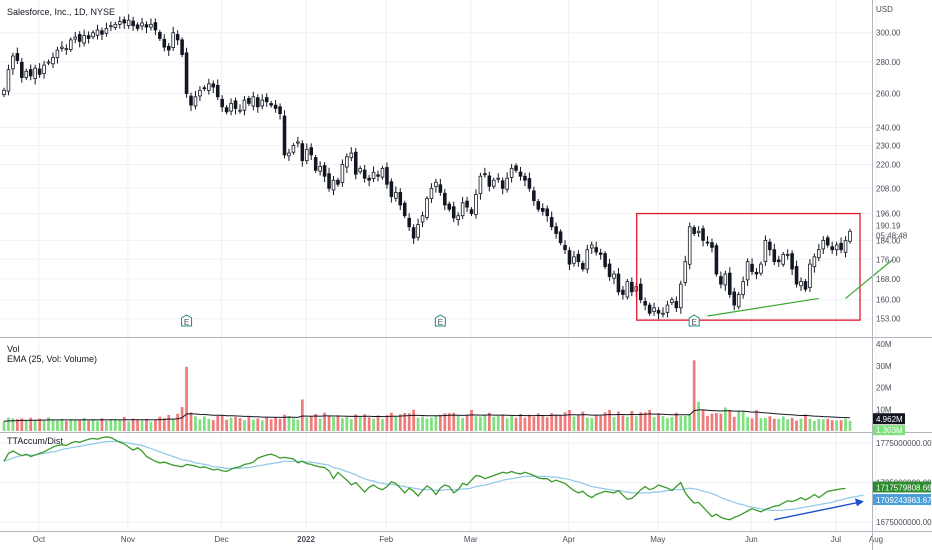  Describe the element at coordinates (306, 539) in the screenshot. I see `x-tick-label: 2022` at that location.